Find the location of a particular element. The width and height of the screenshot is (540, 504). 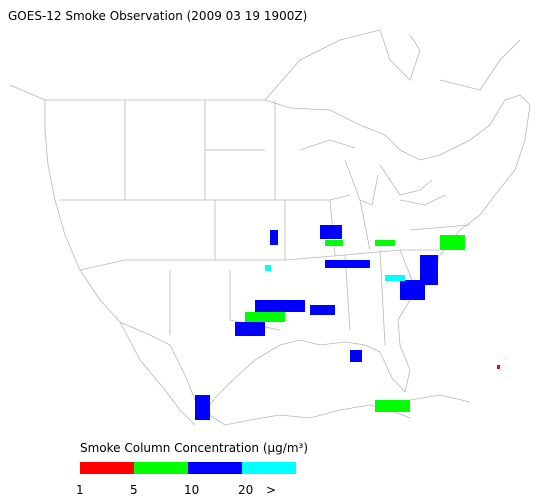

colorbar-tick-label: > is located at coordinates (271, 490).